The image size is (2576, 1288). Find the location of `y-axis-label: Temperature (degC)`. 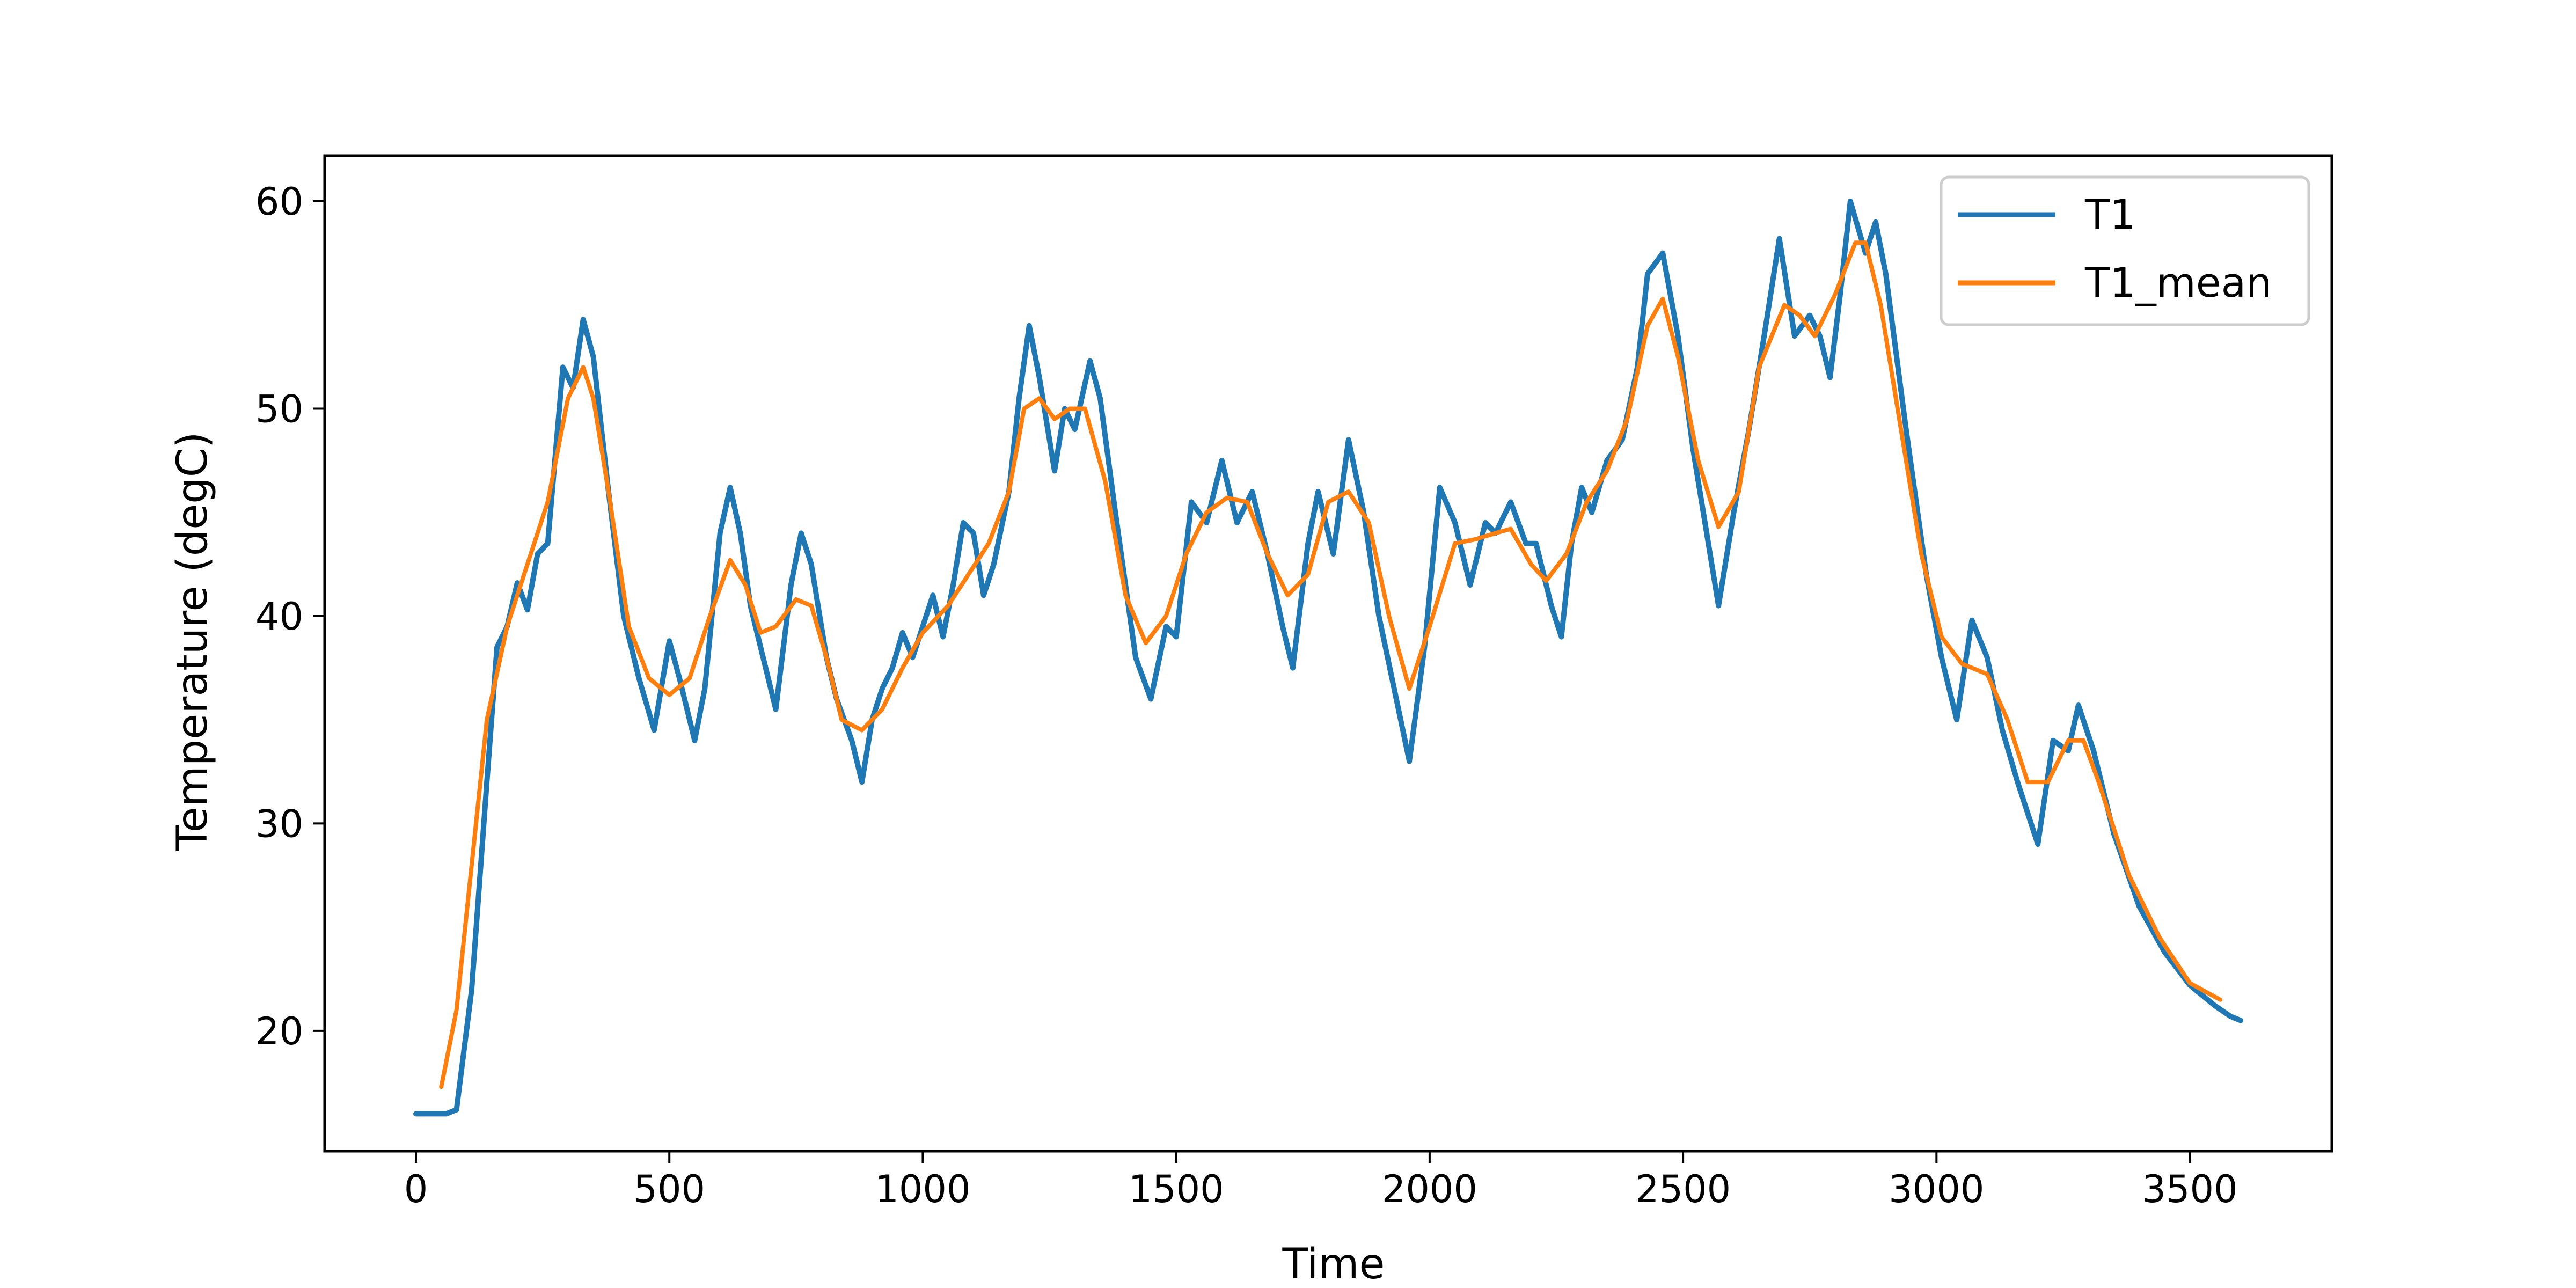

y-axis-label: Temperature (degC) is located at coordinates (193, 641).